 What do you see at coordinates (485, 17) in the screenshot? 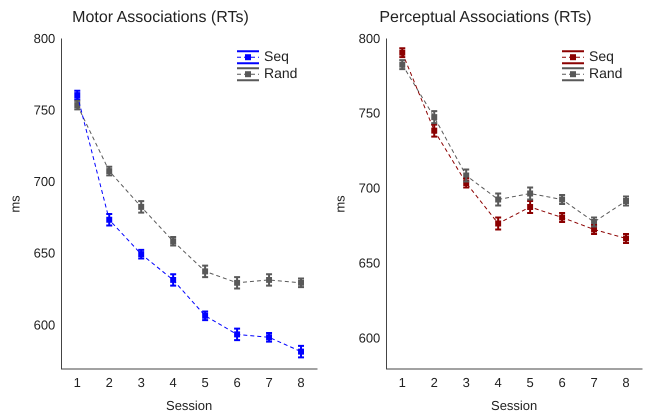
I see `chart-title: Perceptual Associations (RTs)` at bounding box center [485, 17].